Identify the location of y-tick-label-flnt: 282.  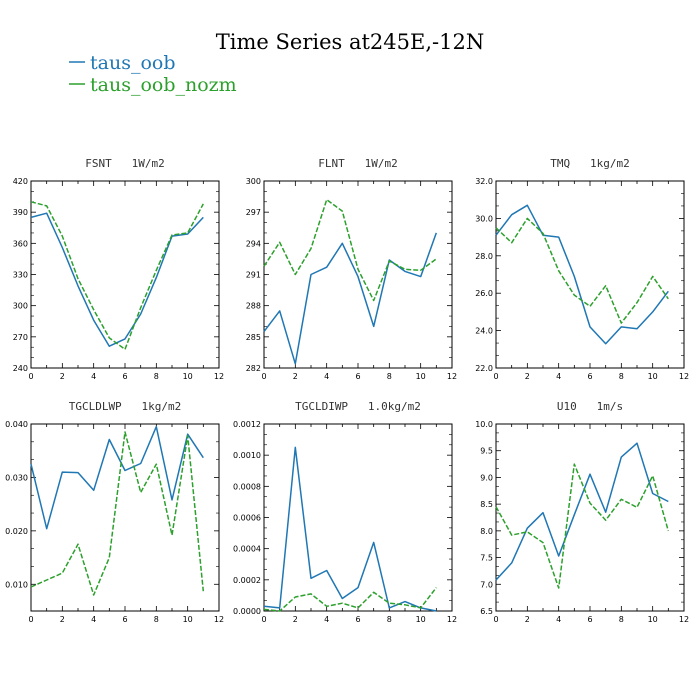
(253, 368).